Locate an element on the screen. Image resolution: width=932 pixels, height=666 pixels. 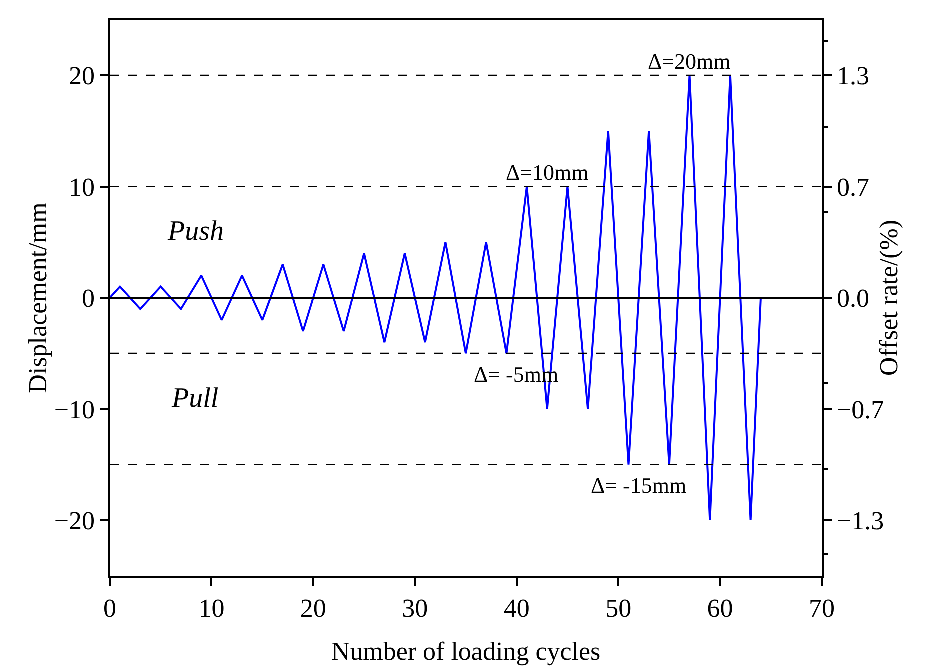
annotation: Pull is located at coordinates (195, 398).